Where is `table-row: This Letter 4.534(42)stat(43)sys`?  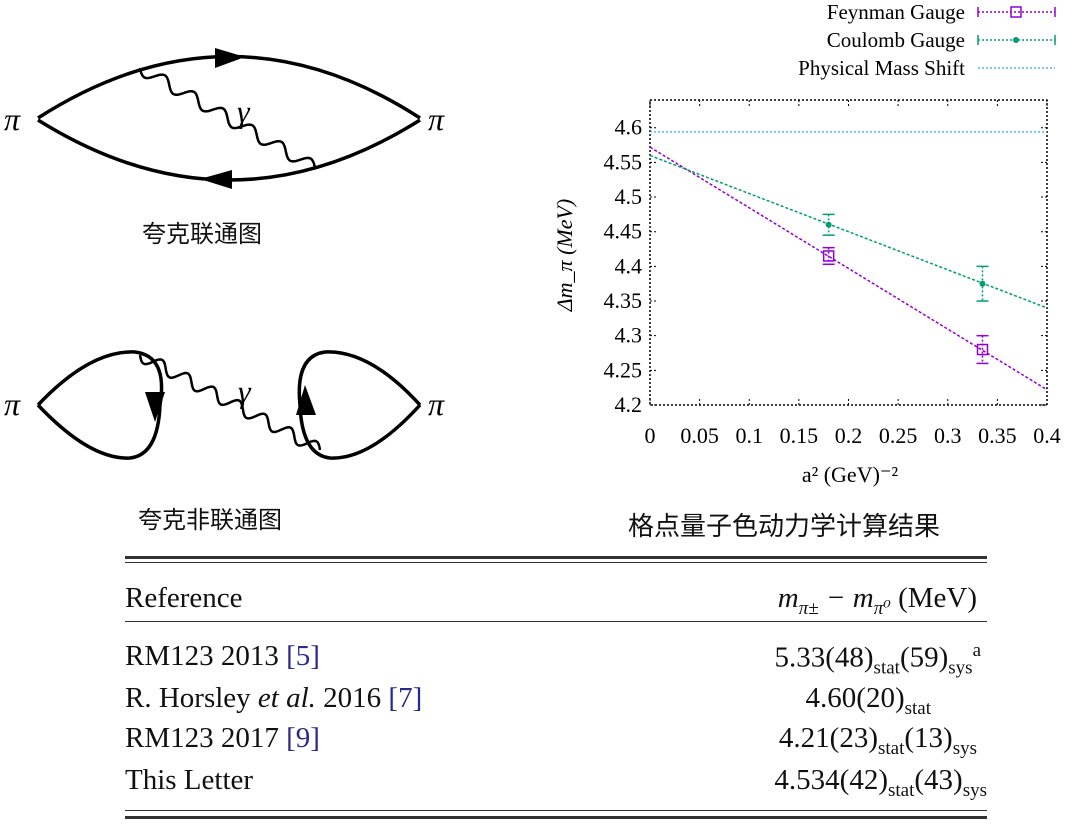 table-row: This Letter 4.534(42)stat(43)sys is located at coordinates (556, 782).